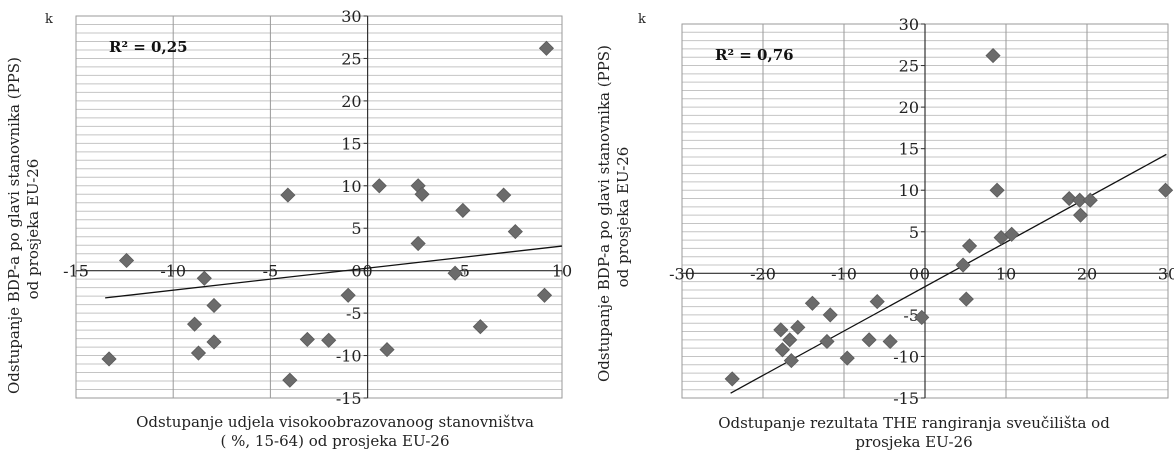  I want to click on corner-label-left: k, so click(49, 19).